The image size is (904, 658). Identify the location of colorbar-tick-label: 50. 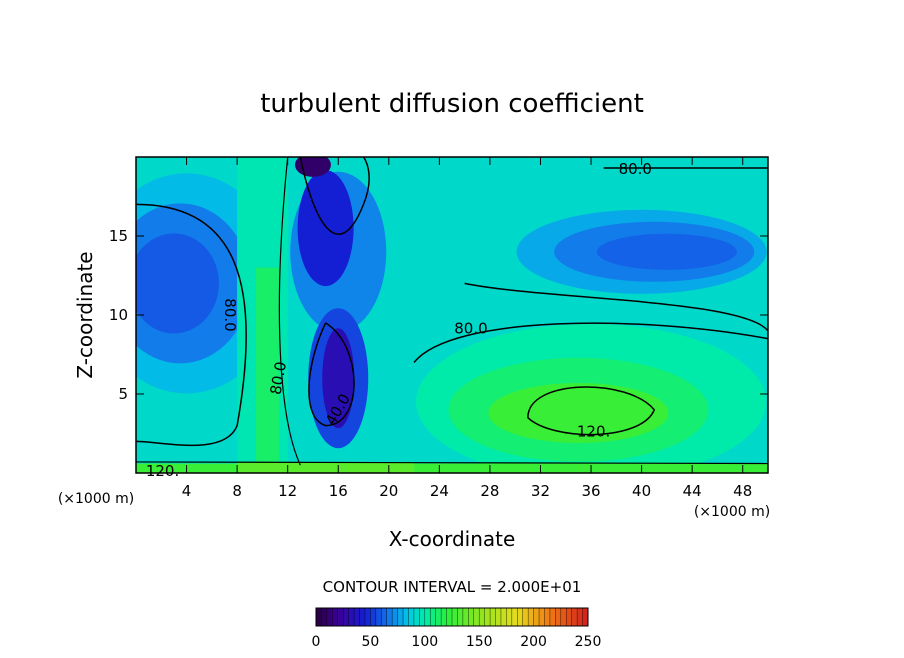
(370, 642).